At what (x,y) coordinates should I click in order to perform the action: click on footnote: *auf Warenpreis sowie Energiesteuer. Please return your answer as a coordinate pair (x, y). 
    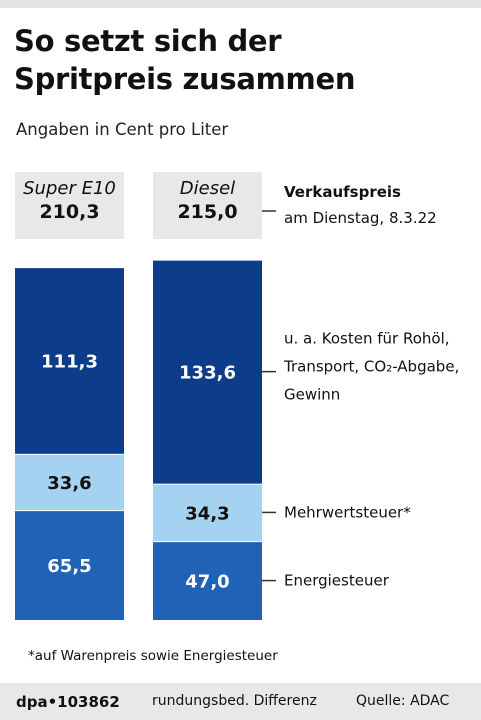
    Looking at the image, I should click on (153, 656).